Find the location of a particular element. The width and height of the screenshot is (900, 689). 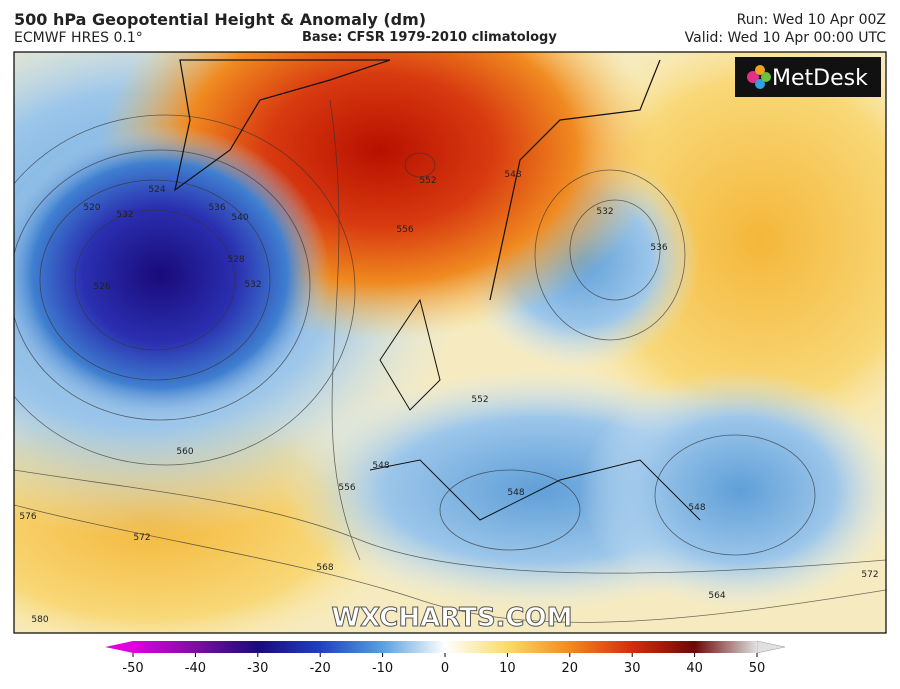

colorbar-min-arrow is located at coordinates (119, 647).